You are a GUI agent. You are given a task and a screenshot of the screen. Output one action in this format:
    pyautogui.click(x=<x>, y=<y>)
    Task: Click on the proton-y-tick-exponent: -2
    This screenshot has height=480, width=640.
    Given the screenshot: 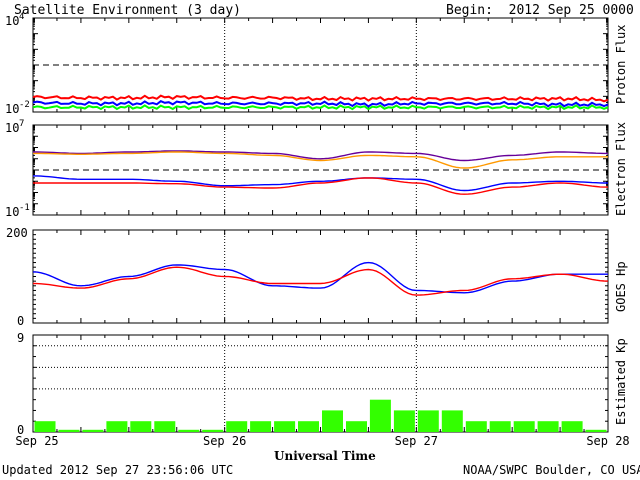 What is the action you would take?
    pyautogui.click(x=24, y=105)
    